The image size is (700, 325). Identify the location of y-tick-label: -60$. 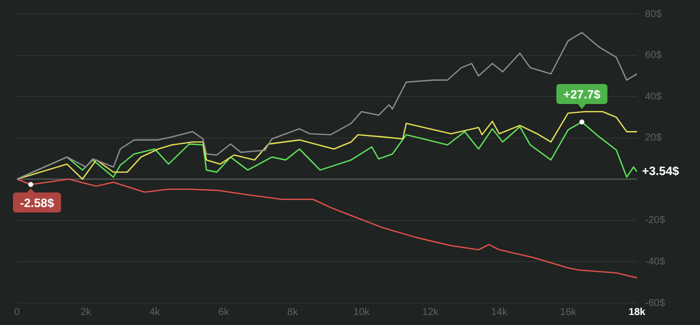
(655, 303).